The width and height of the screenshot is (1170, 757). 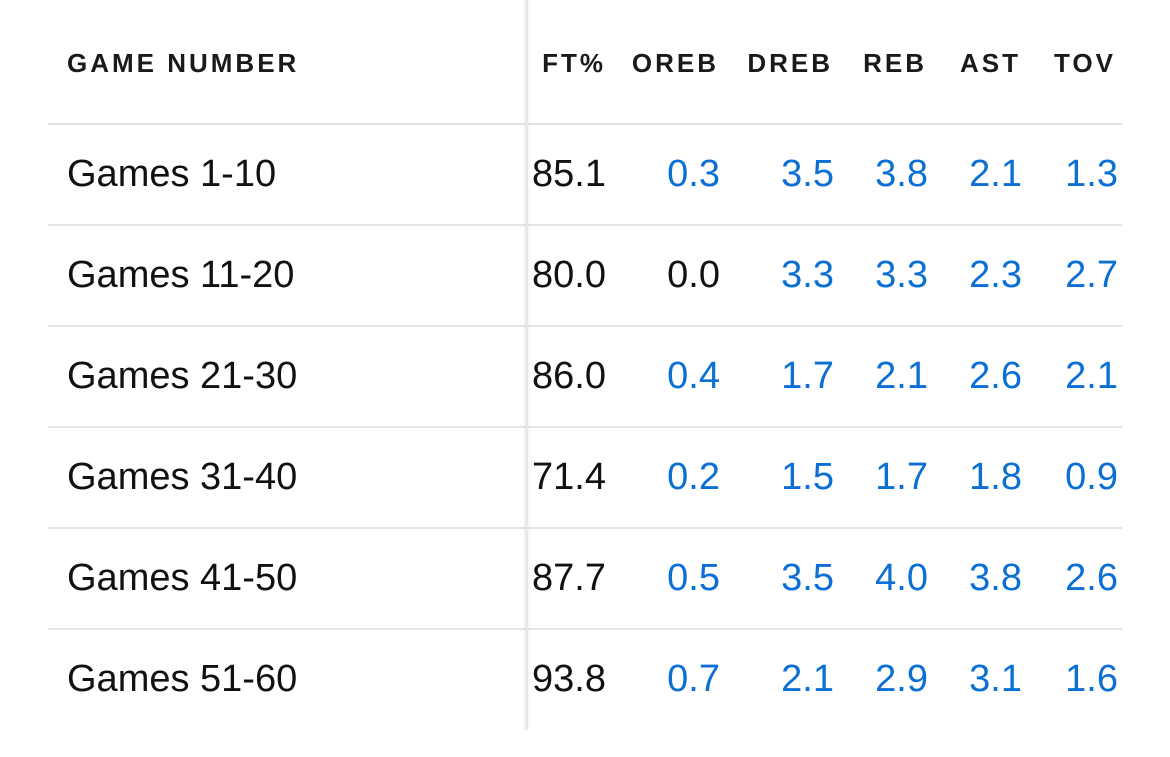 What do you see at coordinates (1091, 679) in the screenshot?
I see `cell-tov: 1.6` at bounding box center [1091, 679].